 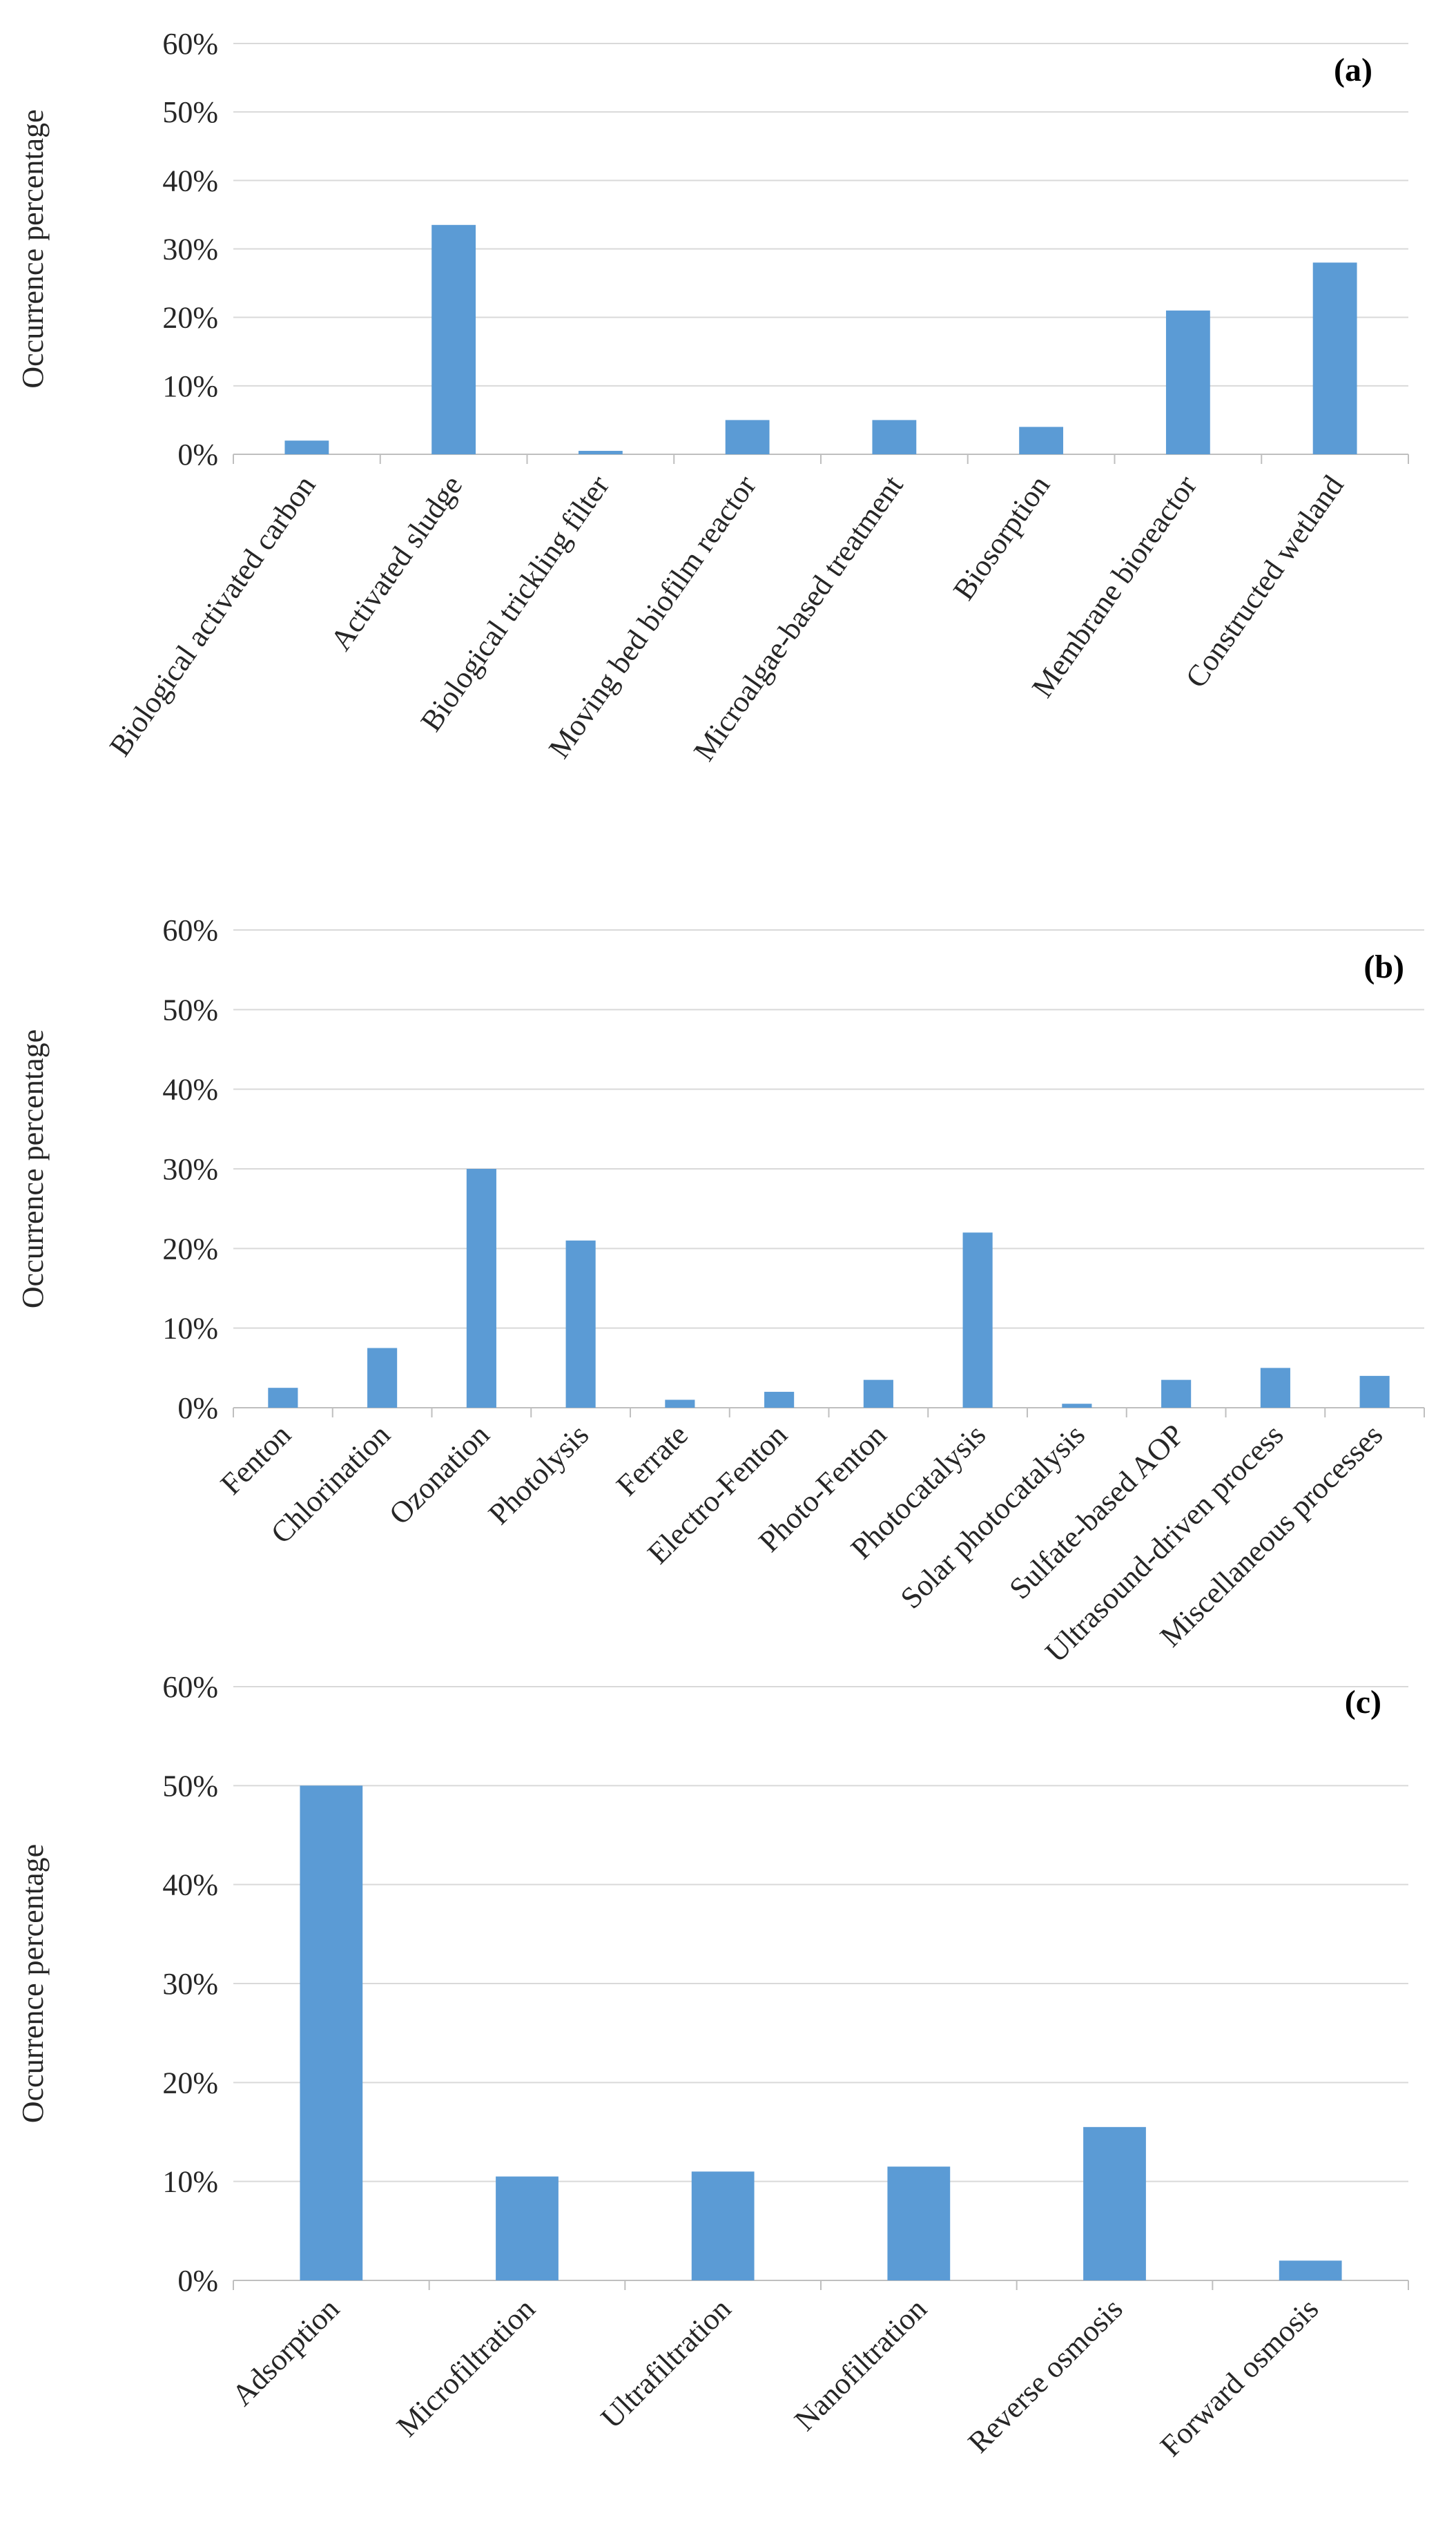 I want to click on category-label-b-0: Fenton, so click(x=256, y=1459).